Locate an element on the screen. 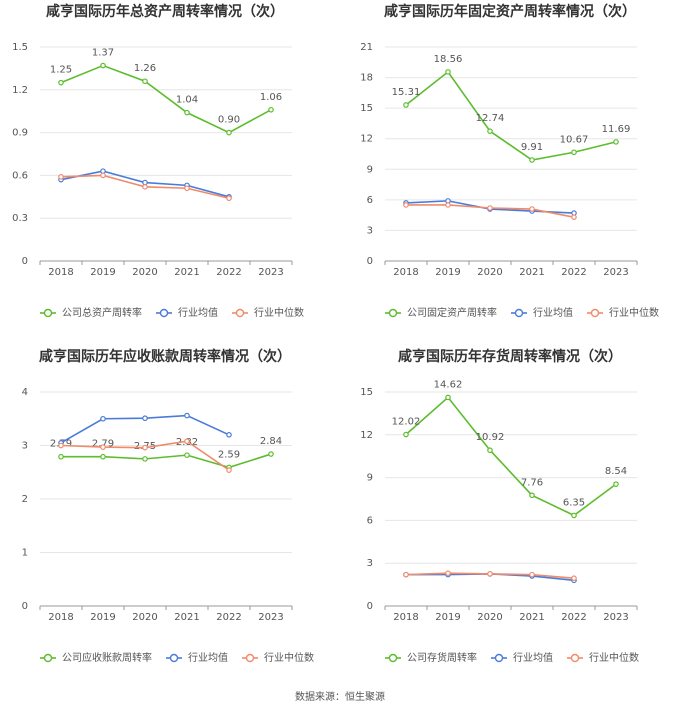  y-tick-label: 18 is located at coordinates (366, 78).